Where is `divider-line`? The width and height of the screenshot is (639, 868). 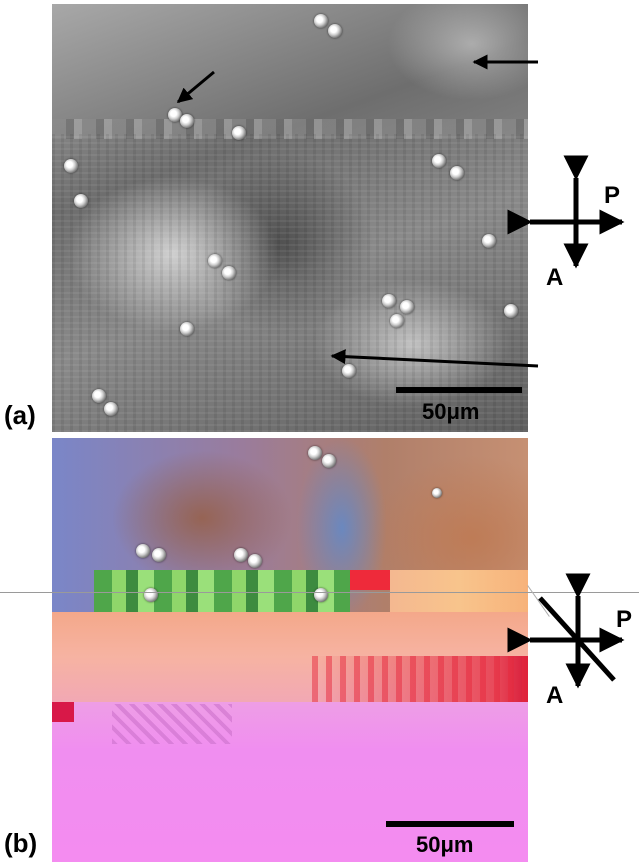 divider-line is located at coordinates (319, 592).